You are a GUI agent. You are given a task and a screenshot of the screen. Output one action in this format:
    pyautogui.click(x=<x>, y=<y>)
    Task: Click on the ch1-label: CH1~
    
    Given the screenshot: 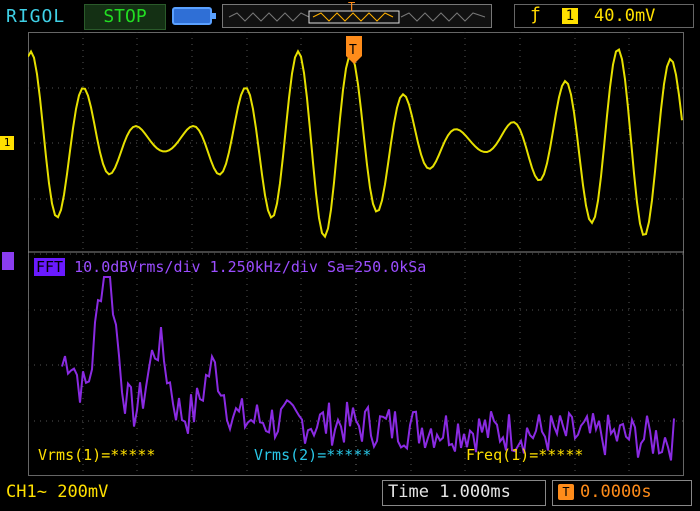 What is the action you would take?
    pyautogui.click(x=26, y=492)
    